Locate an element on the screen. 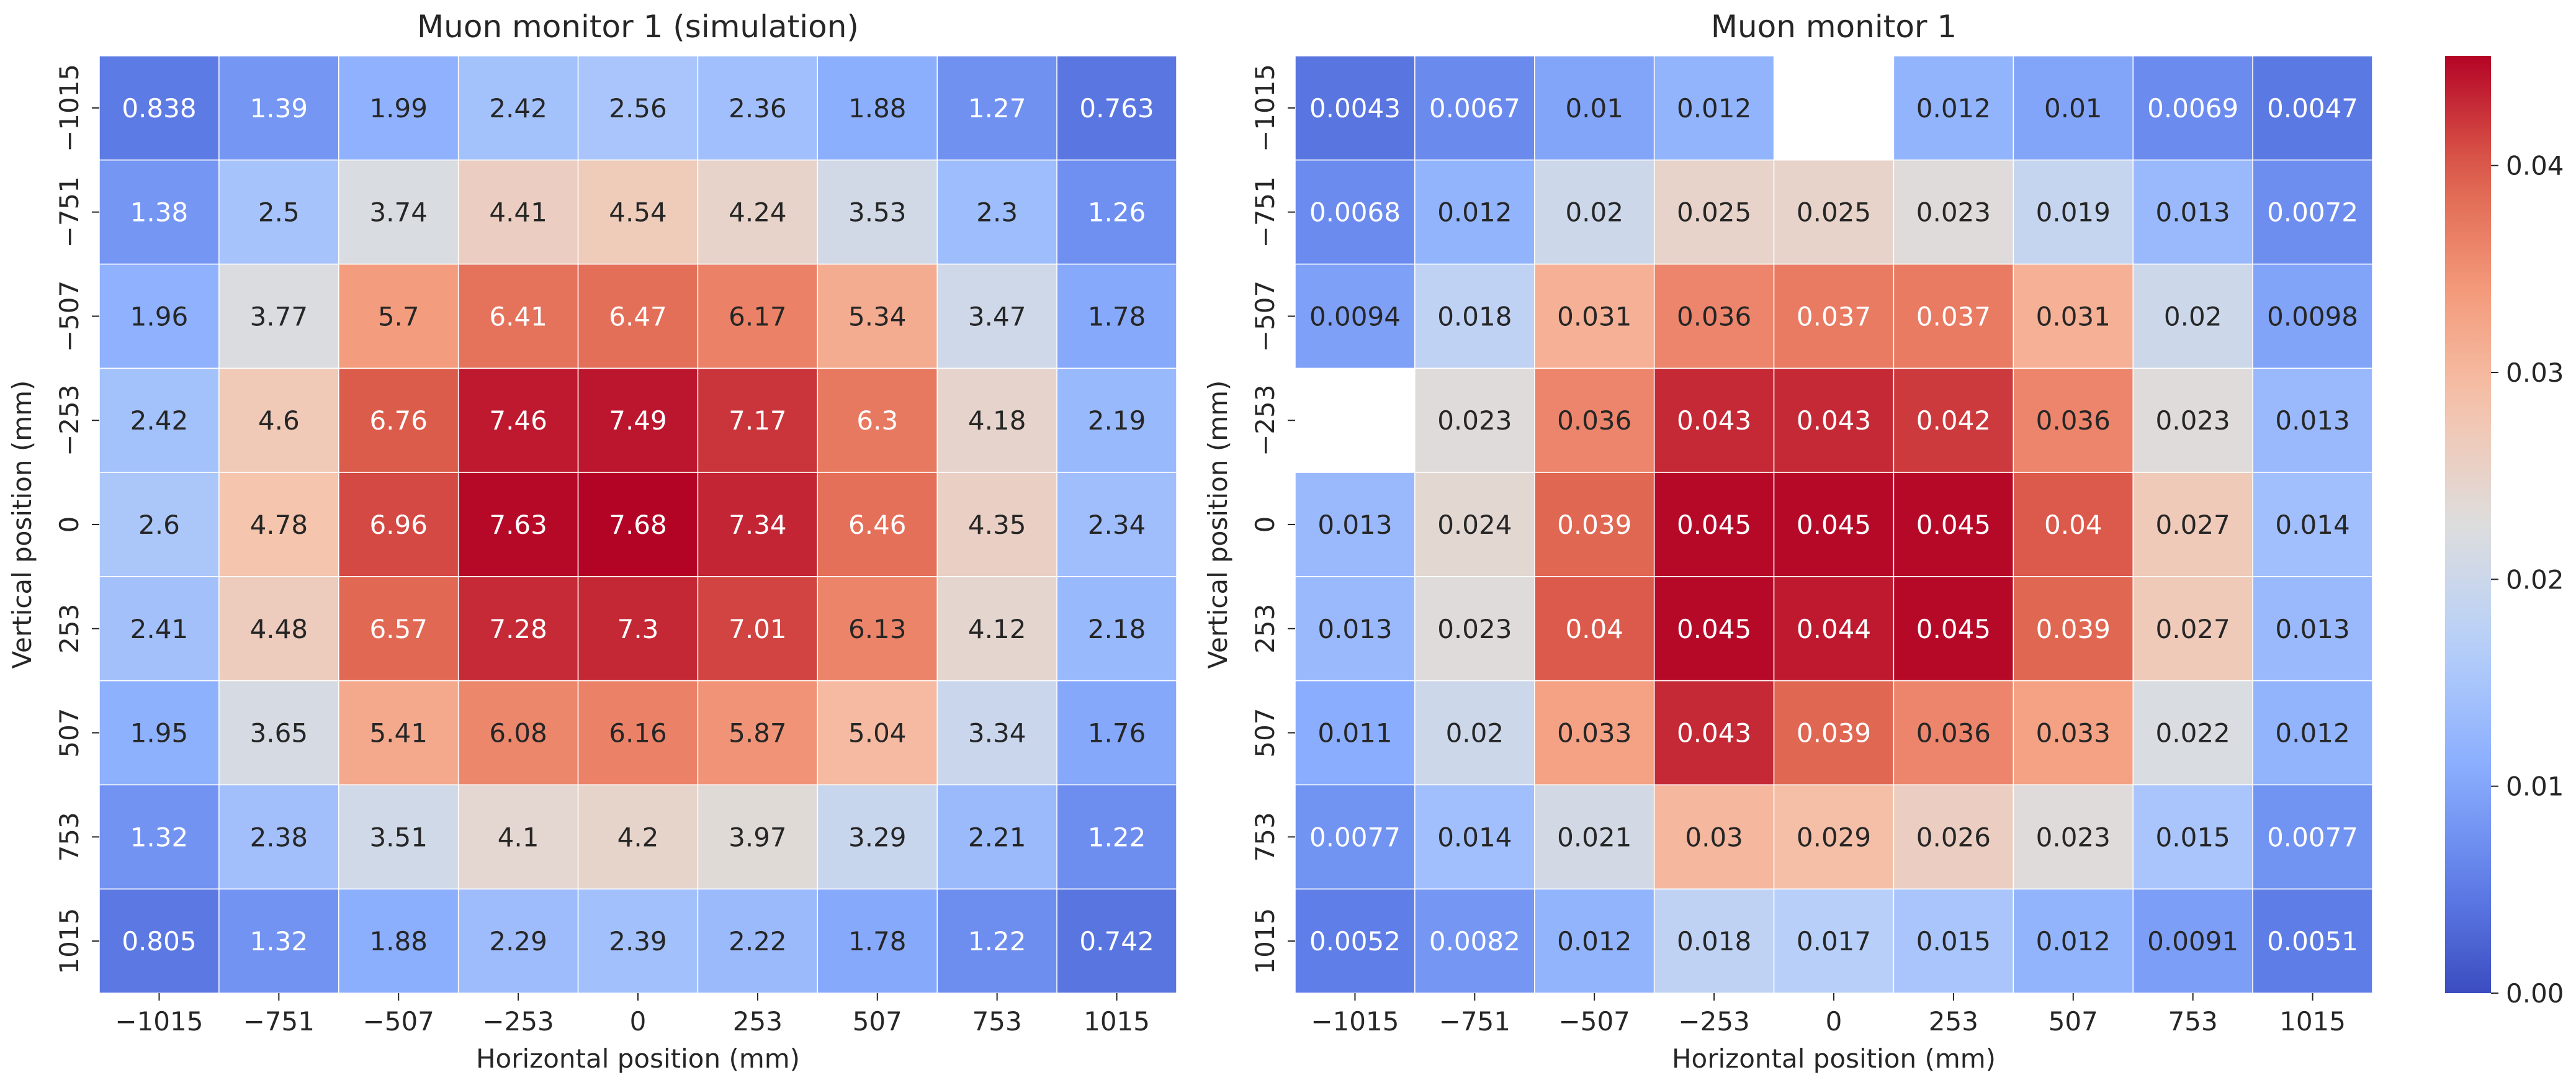  cell-value-label: 1.22 is located at coordinates (1117, 837).